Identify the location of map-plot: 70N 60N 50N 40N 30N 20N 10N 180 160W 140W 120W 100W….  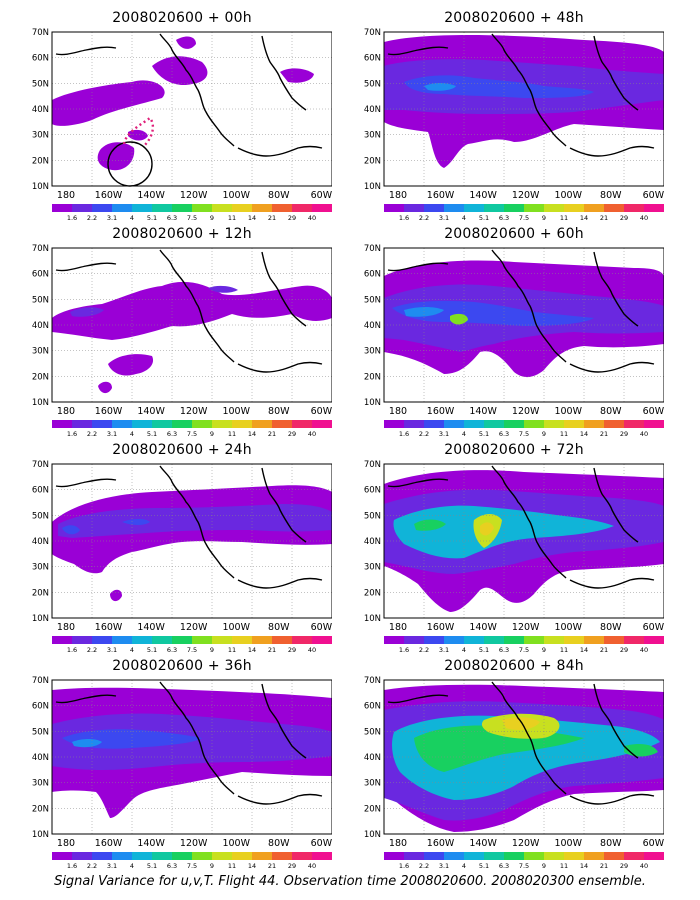
(182, 772).